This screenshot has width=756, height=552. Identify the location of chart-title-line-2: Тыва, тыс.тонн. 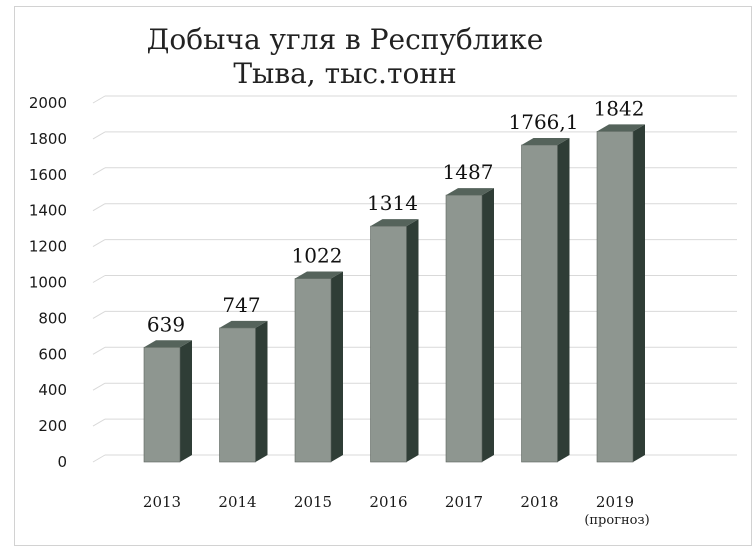
(344, 73).